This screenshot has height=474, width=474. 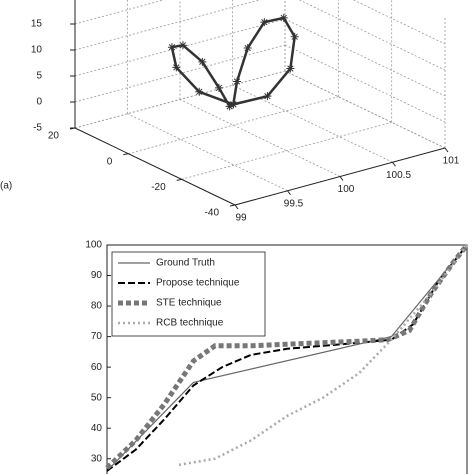 What do you see at coordinates (451, 161) in the screenshot?
I see `x-tick-label: 101` at bounding box center [451, 161].